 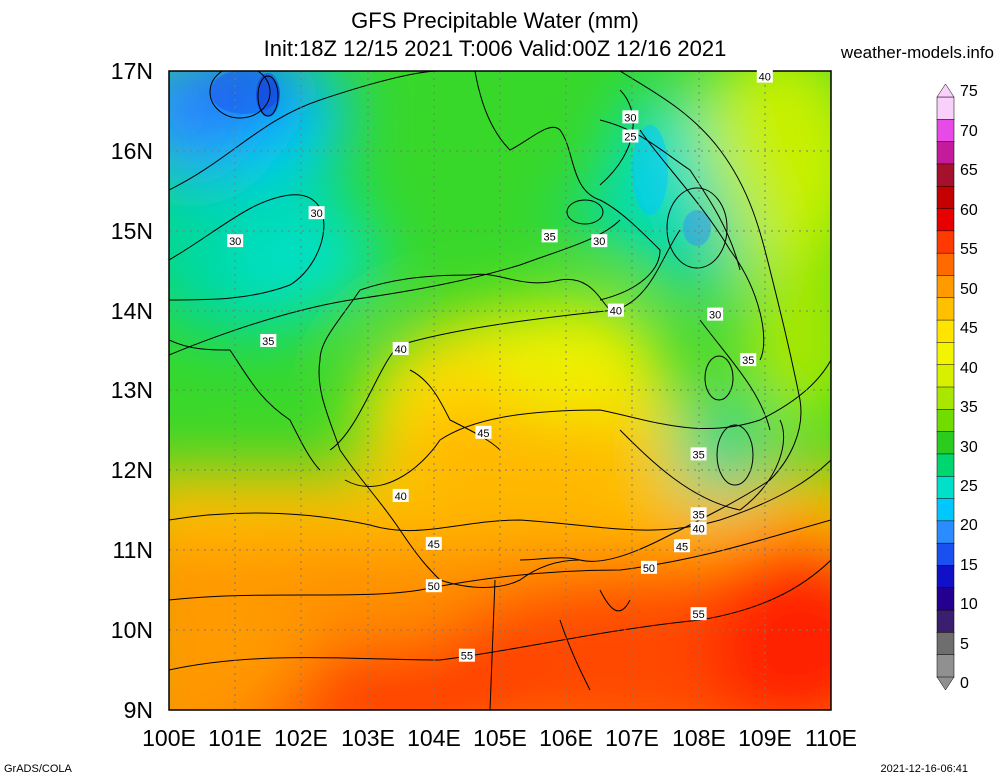 What do you see at coordinates (969, 249) in the screenshot?
I see `colorbar-label: 55` at bounding box center [969, 249].